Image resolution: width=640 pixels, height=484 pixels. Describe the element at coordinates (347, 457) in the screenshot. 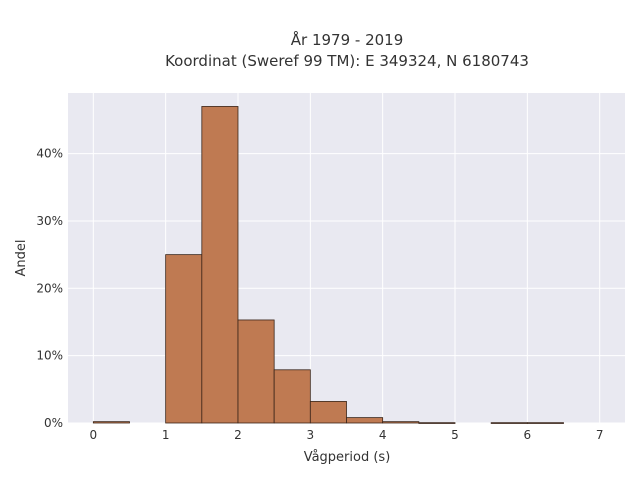

I see `x-axis-label: Vågperiod (s)` at that location.